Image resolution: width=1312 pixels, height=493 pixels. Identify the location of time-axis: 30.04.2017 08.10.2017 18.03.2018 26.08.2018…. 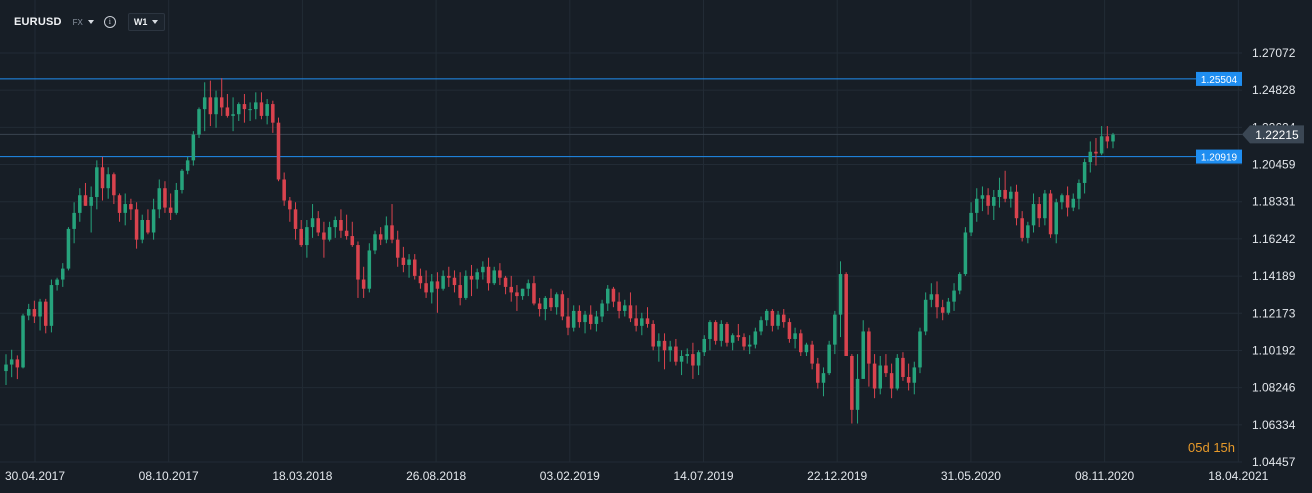
(637, 476).